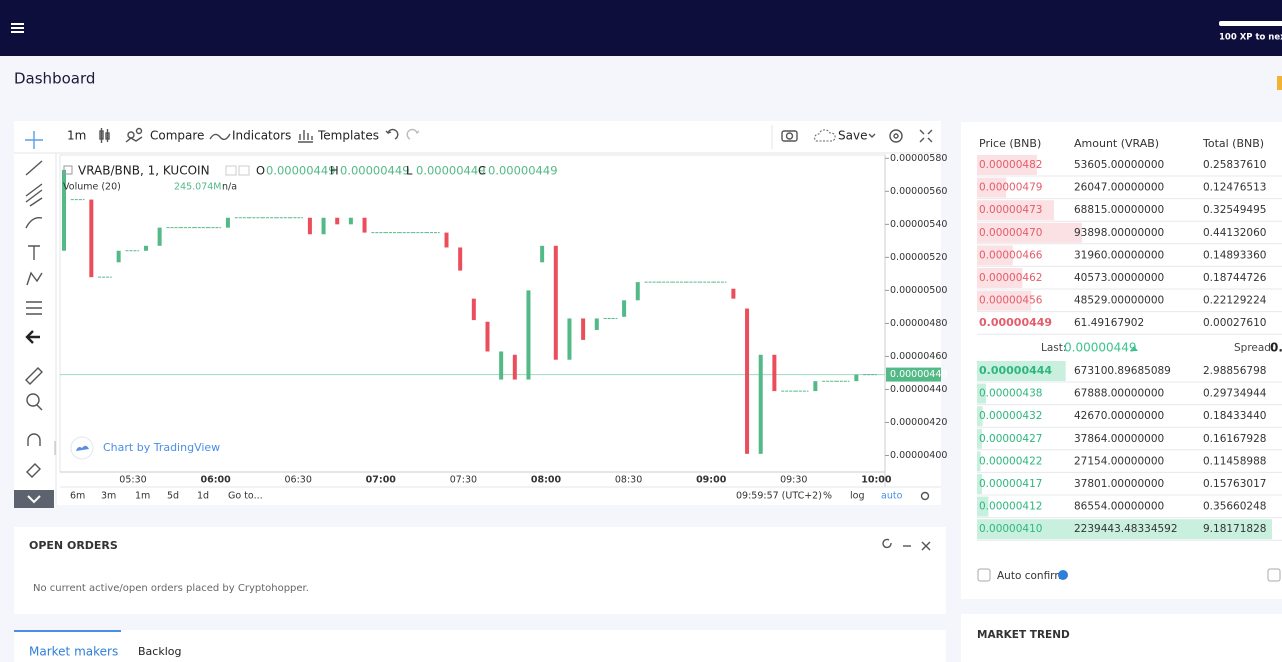 This screenshot has width=1282, height=662. What do you see at coordinates (68, 170) in the screenshot?
I see `collapse-box` at bounding box center [68, 170].